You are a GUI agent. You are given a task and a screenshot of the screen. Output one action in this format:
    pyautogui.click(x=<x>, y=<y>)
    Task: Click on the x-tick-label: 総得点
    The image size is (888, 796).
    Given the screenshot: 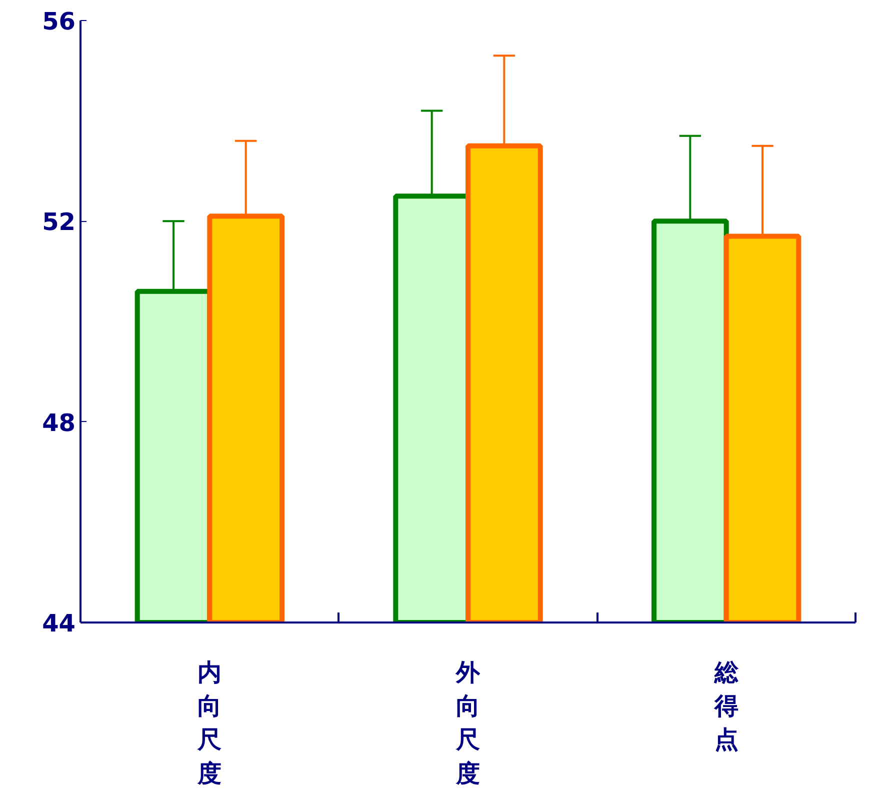 What is the action you would take?
    pyautogui.click(x=726, y=706)
    